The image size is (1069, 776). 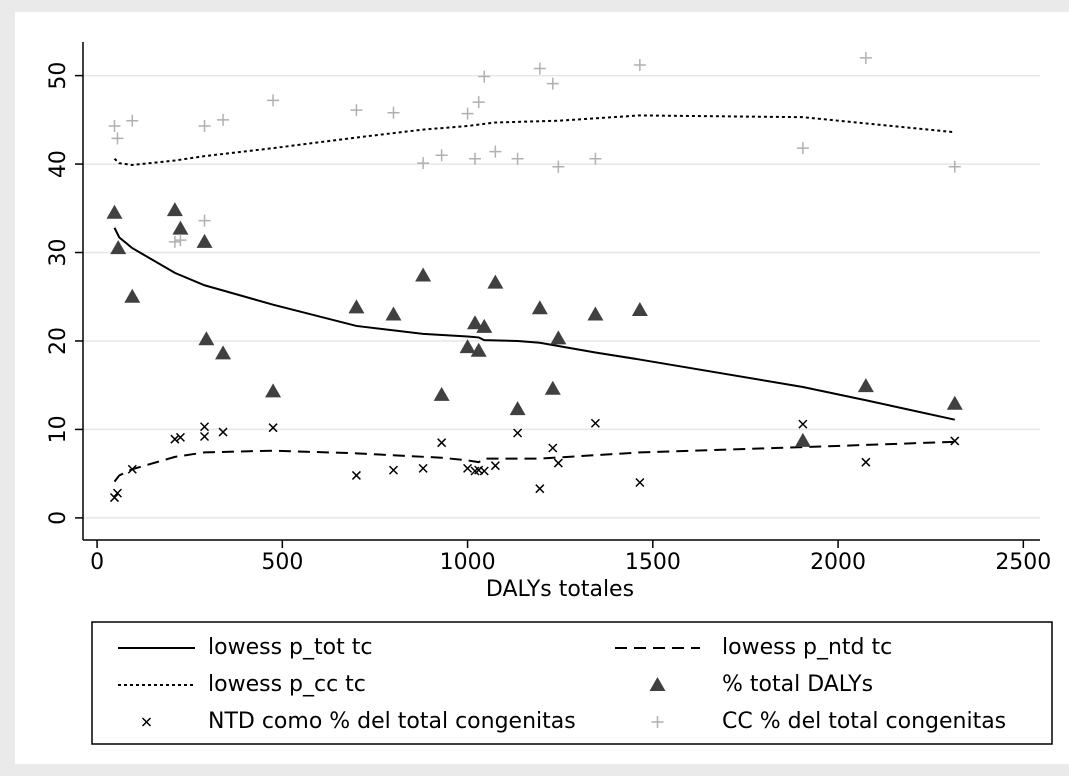 I want to click on x-axis-title: DALYs totales, so click(x=560, y=589).